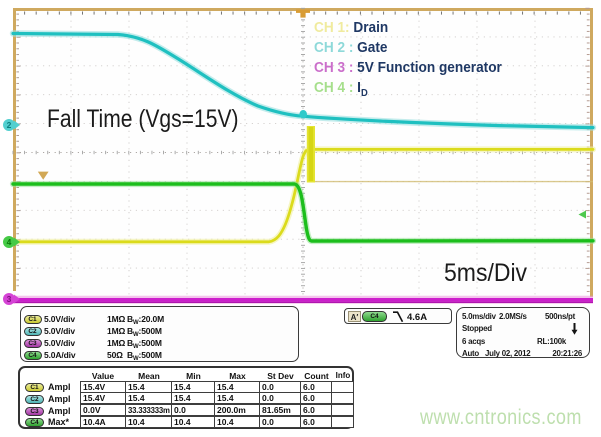  What do you see at coordinates (9, 299) in the screenshot?
I see `svg-text: 3` at bounding box center [9, 299].